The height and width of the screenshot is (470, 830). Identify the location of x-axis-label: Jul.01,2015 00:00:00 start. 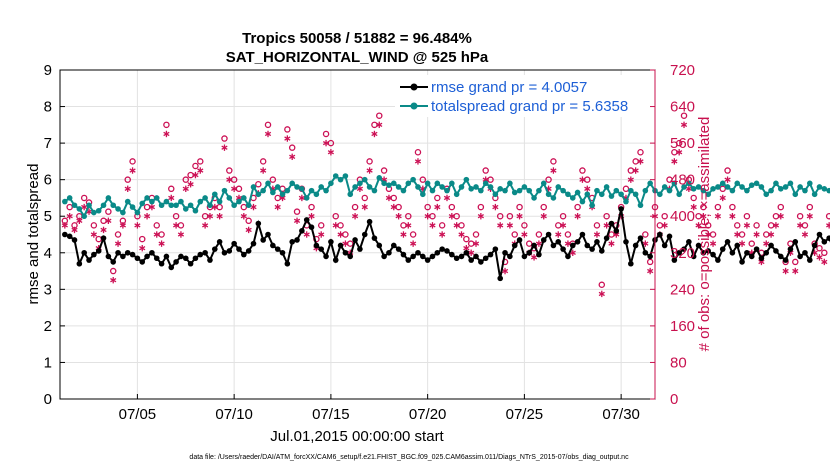
(357, 436).